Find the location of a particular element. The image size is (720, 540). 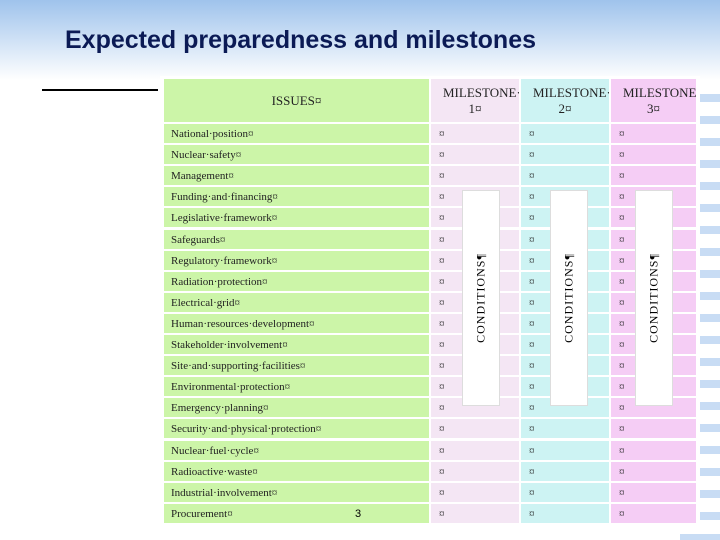

issue-cell: Electrical·grid¤ is located at coordinates (296, 302).